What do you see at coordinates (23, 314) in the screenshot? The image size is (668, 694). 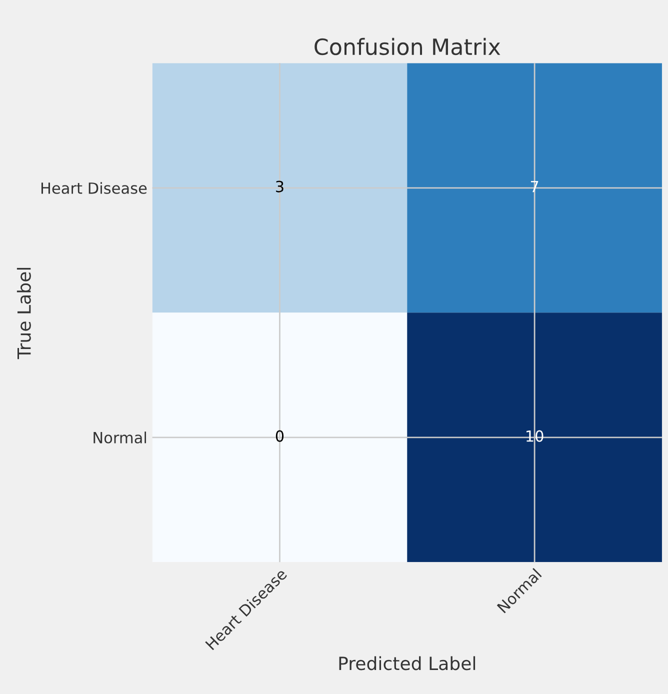 I see `y-axis-title: True Label` at bounding box center [23, 314].